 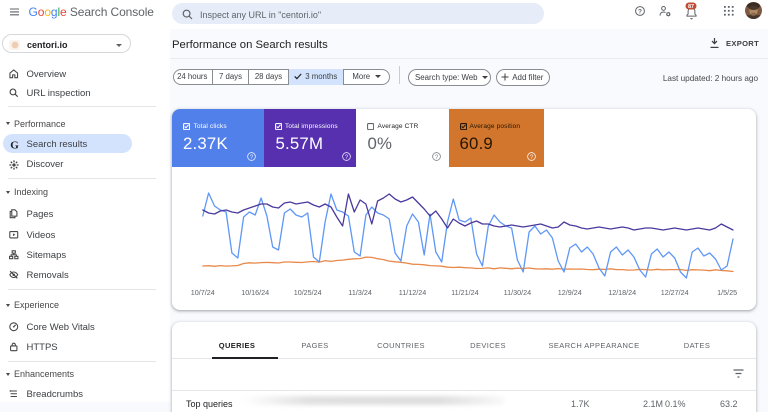 I want to click on svg-text: G, so click(x=14, y=145).